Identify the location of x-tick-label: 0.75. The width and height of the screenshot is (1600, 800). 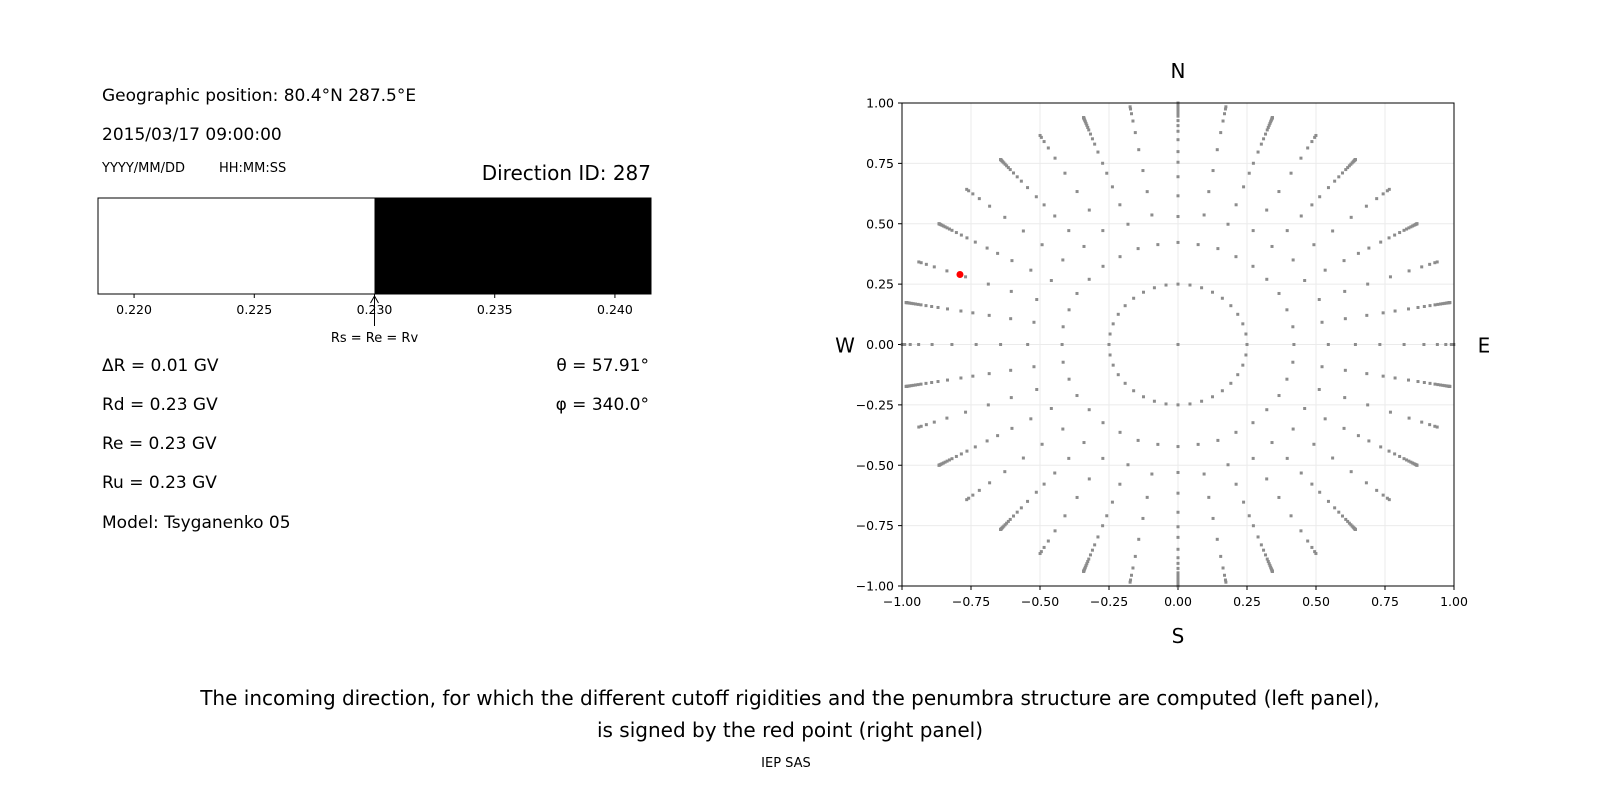
(1385, 601).